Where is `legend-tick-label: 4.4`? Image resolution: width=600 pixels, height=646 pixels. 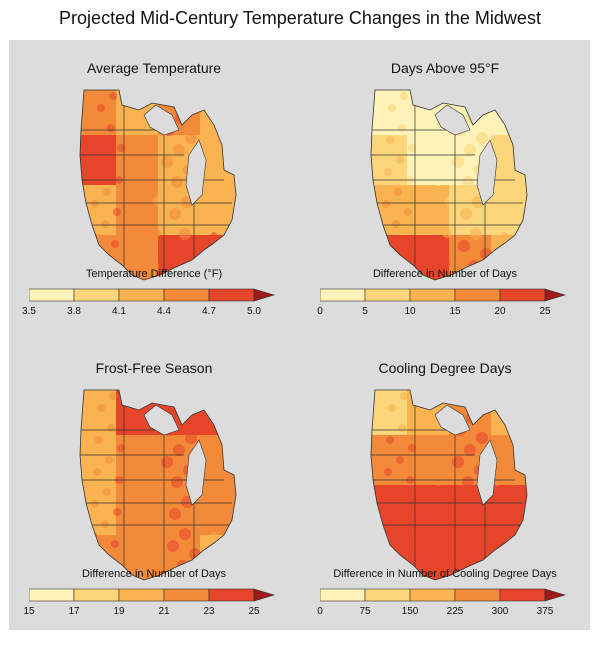
legend-tick-label: 4.4 is located at coordinates (164, 311).